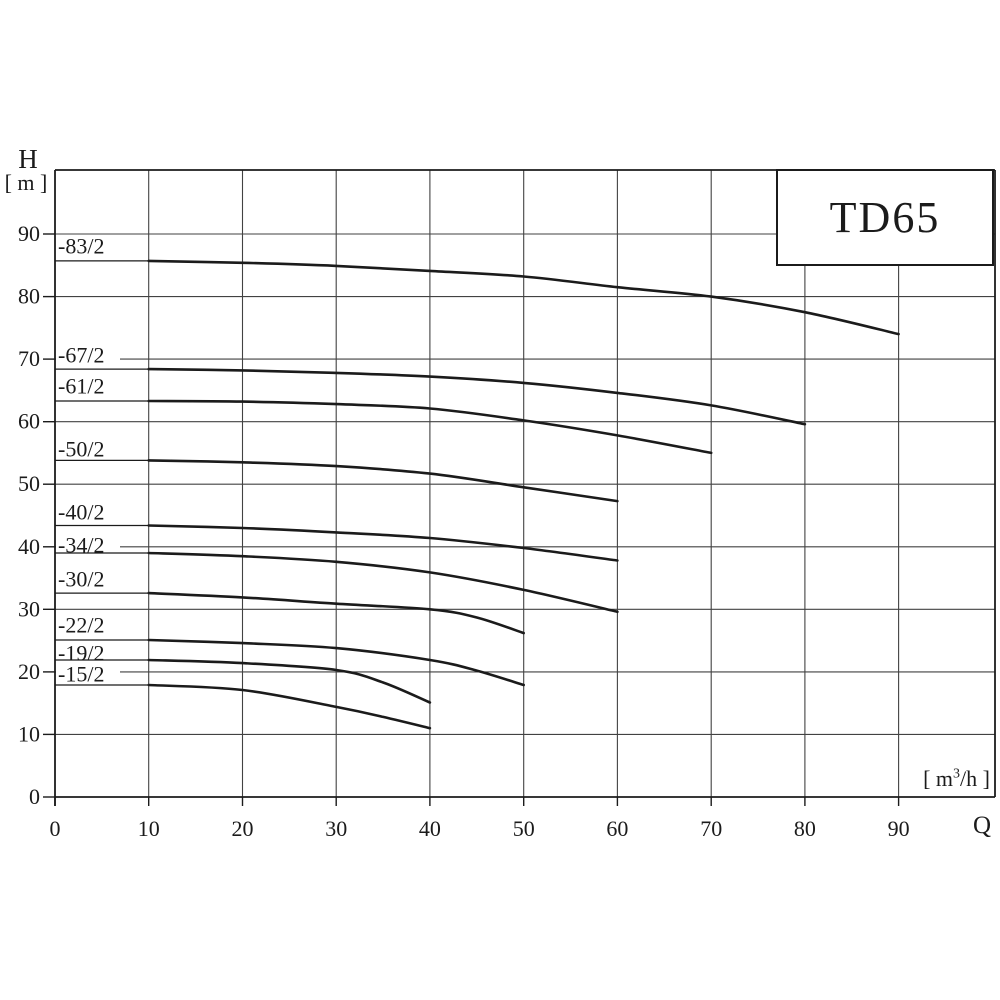 The height and width of the screenshot is (1000, 1000). Describe the element at coordinates (29, 671) in the screenshot. I see `y-tick-label-20: 20` at that location.